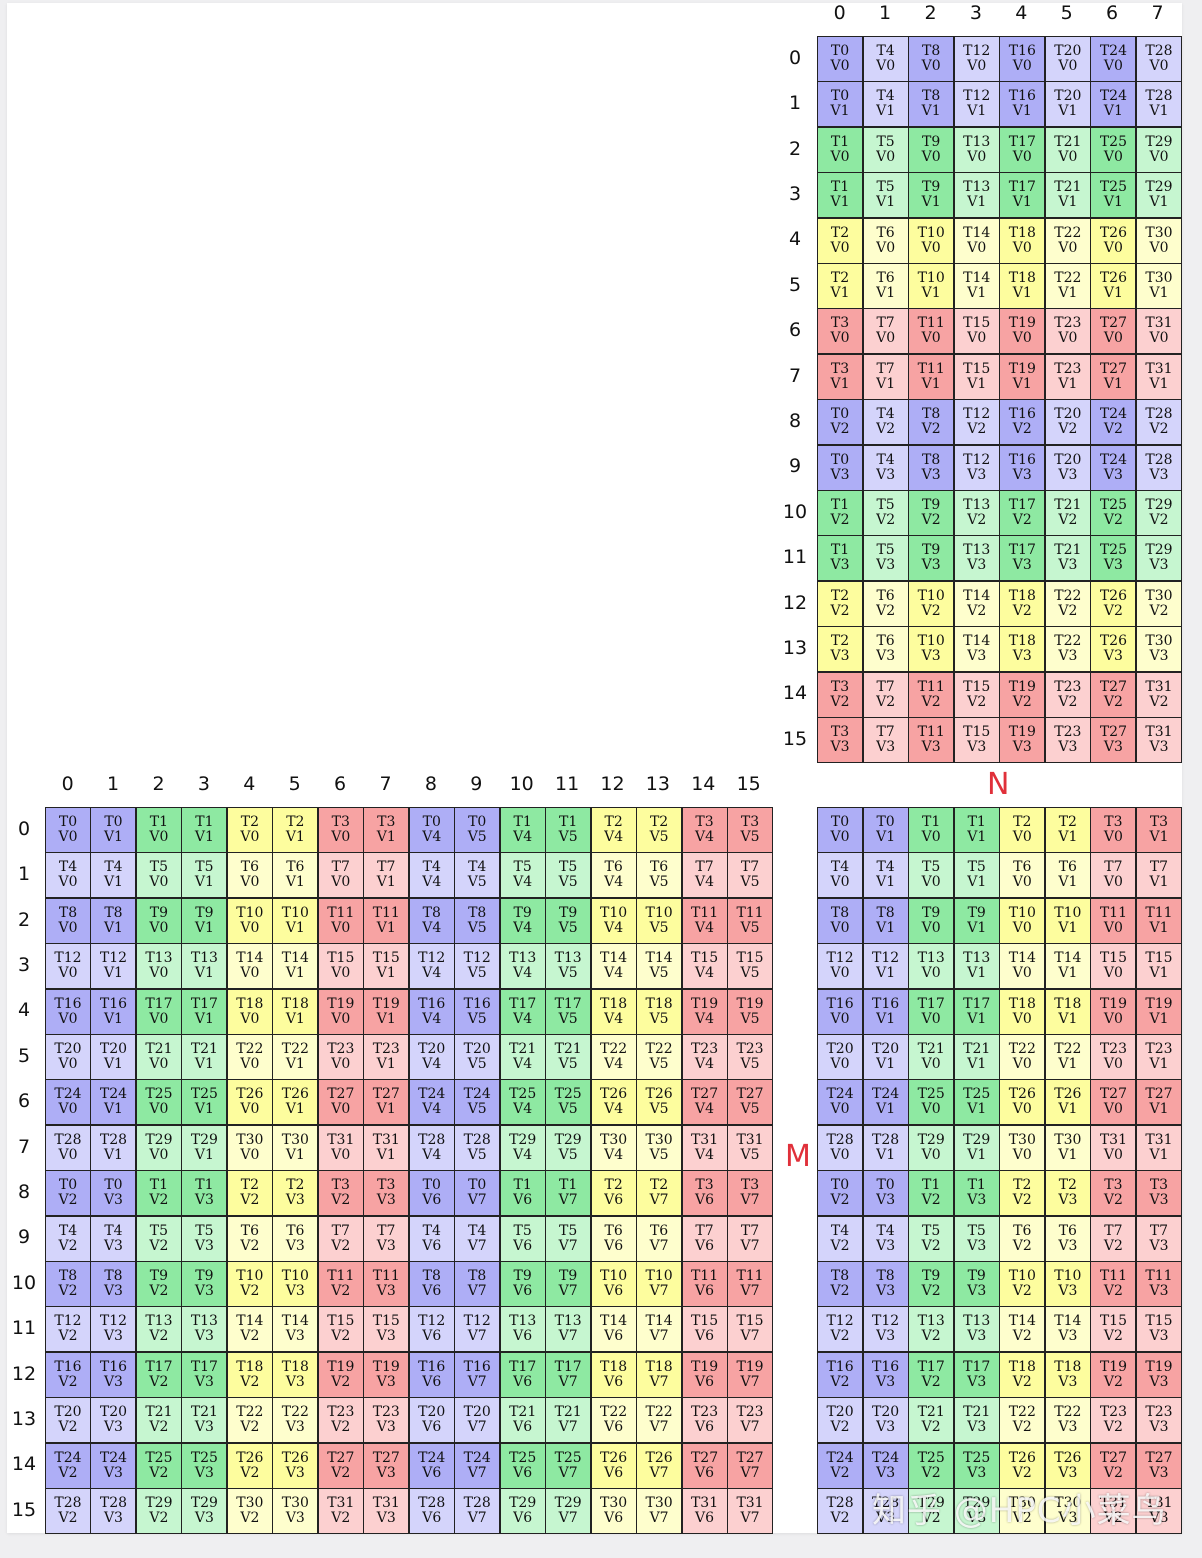 This screenshot has width=1202, height=1558. Describe the element at coordinates (659, 1230) in the screenshot. I see `thread-id: T6` at that location.